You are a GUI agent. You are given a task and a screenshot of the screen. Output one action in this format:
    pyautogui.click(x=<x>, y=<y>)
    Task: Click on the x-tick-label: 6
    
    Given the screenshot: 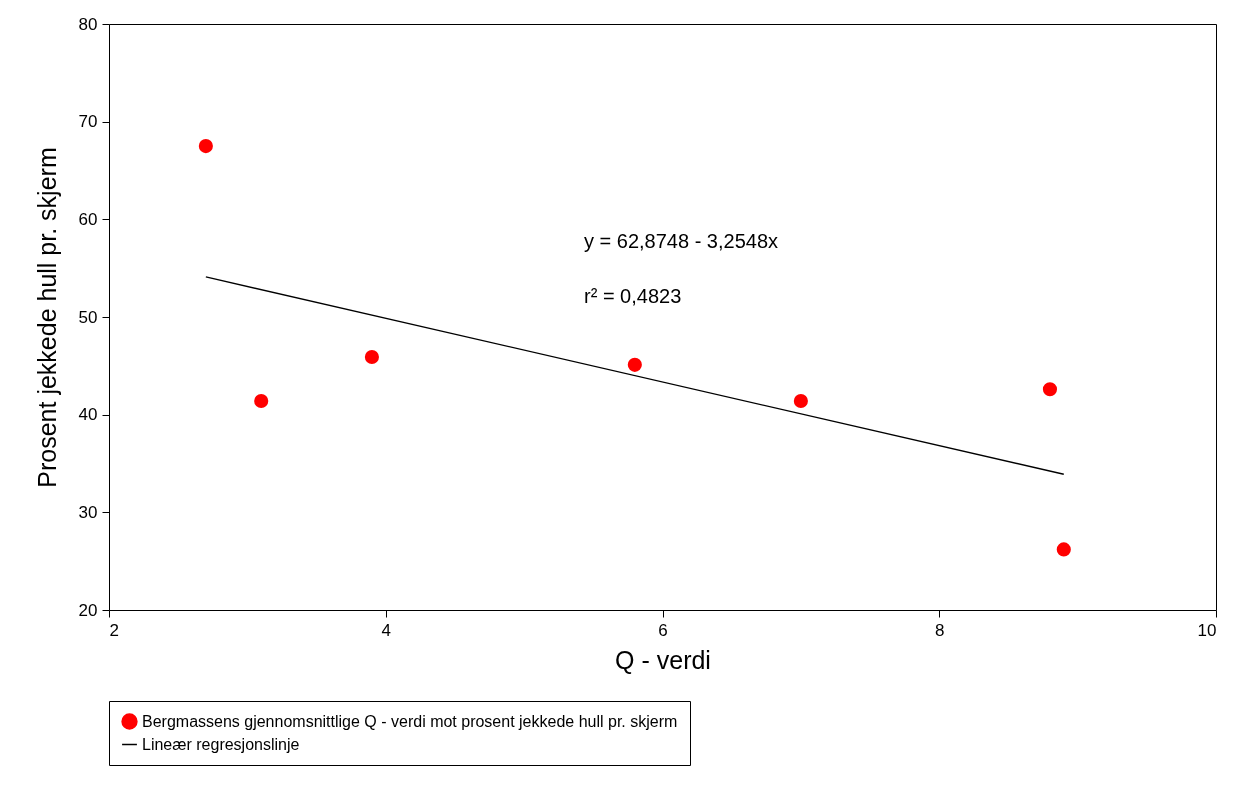 What is the action you would take?
    pyautogui.click(x=663, y=630)
    